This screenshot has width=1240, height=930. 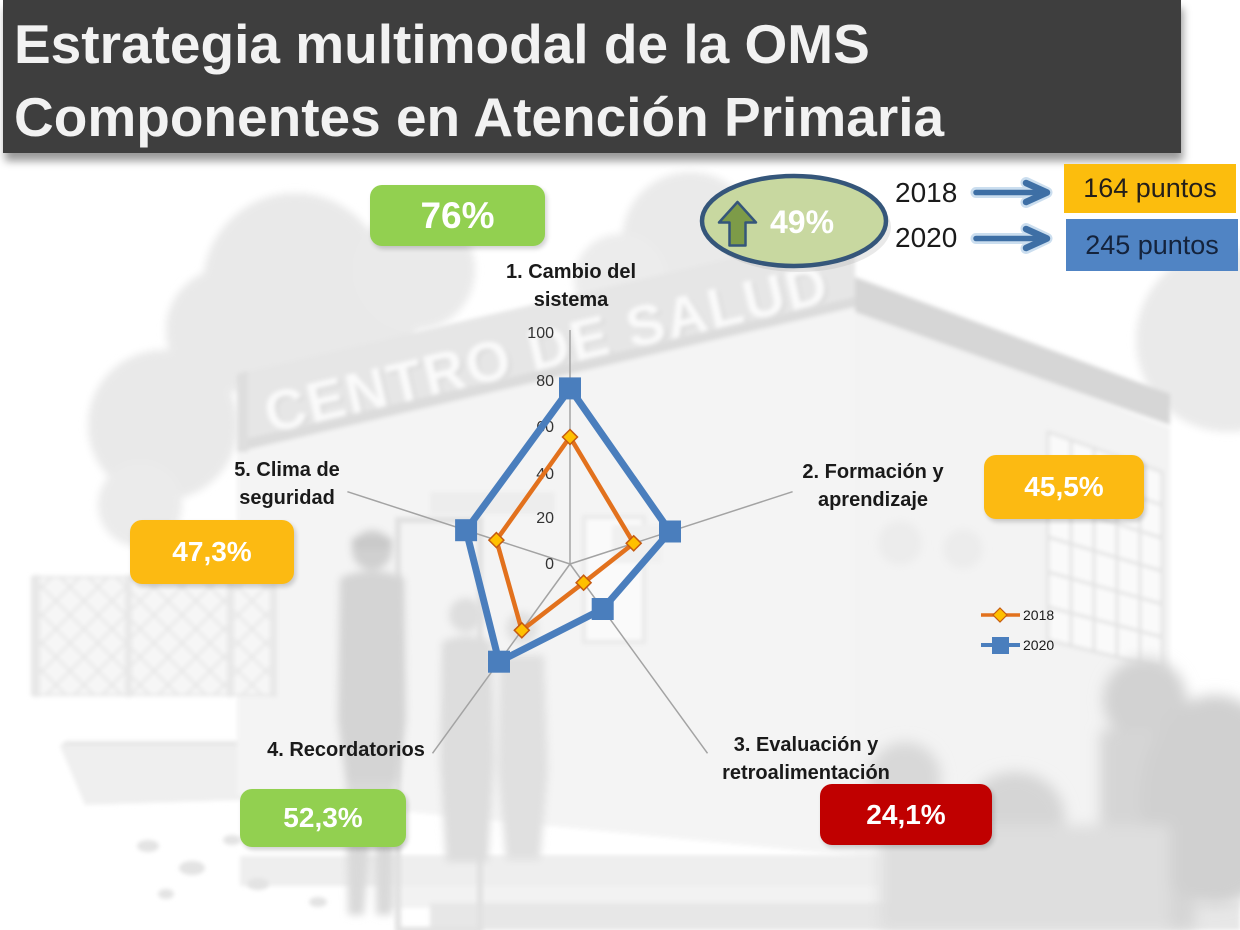 What do you see at coordinates (1038, 615) in the screenshot?
I see `svg-text: 2018` at bounding box center [1038, 615].